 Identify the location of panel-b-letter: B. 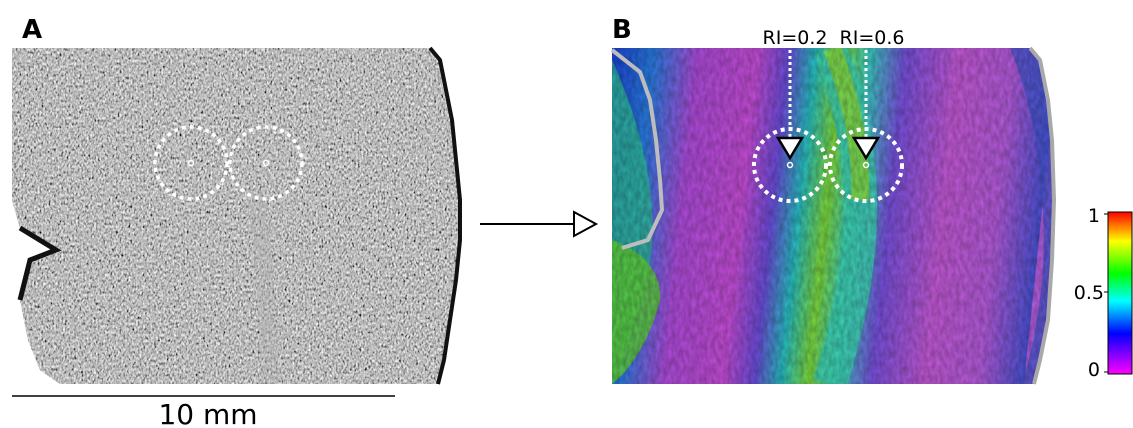
(622, 30).